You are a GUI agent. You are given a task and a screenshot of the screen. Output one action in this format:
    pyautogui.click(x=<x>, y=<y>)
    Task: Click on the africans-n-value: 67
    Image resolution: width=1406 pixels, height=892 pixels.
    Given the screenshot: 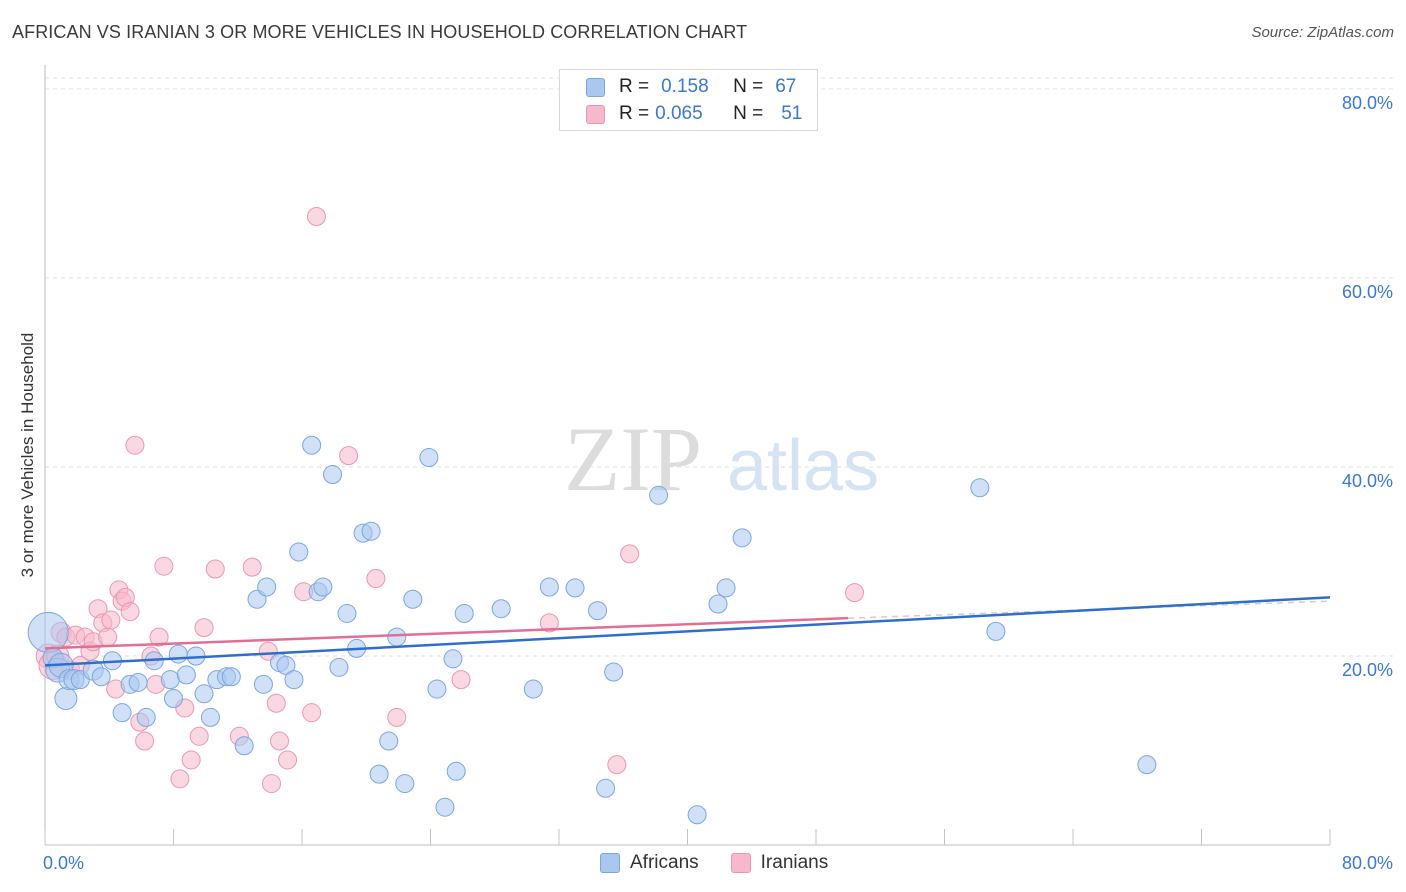 What is the action you would take?
    pyautogui.click(x=786, y=86)
    